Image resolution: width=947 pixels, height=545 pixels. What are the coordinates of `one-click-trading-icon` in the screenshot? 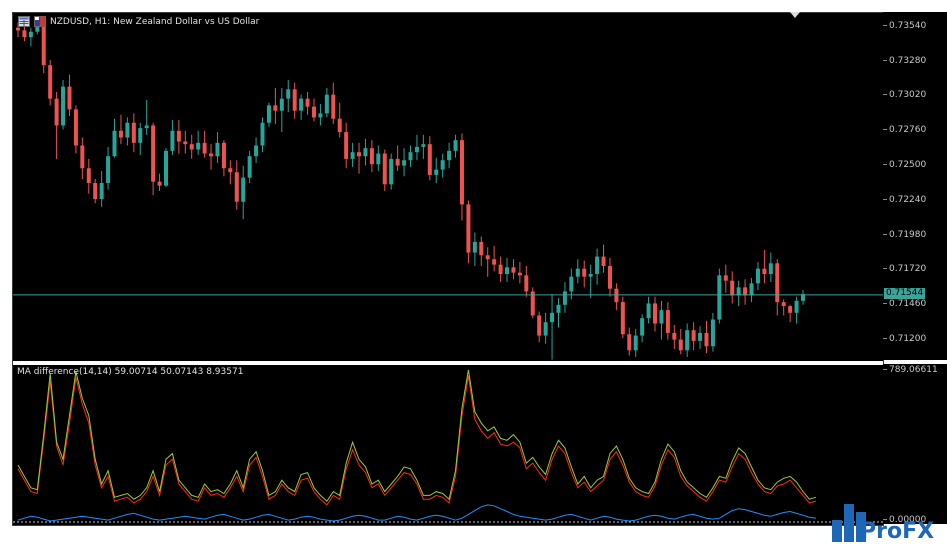 It's located at (24, 21).